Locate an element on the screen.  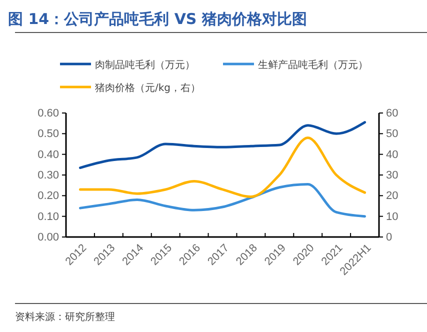
y-tick-label: 0.40 is located at coordinates (48, 154).